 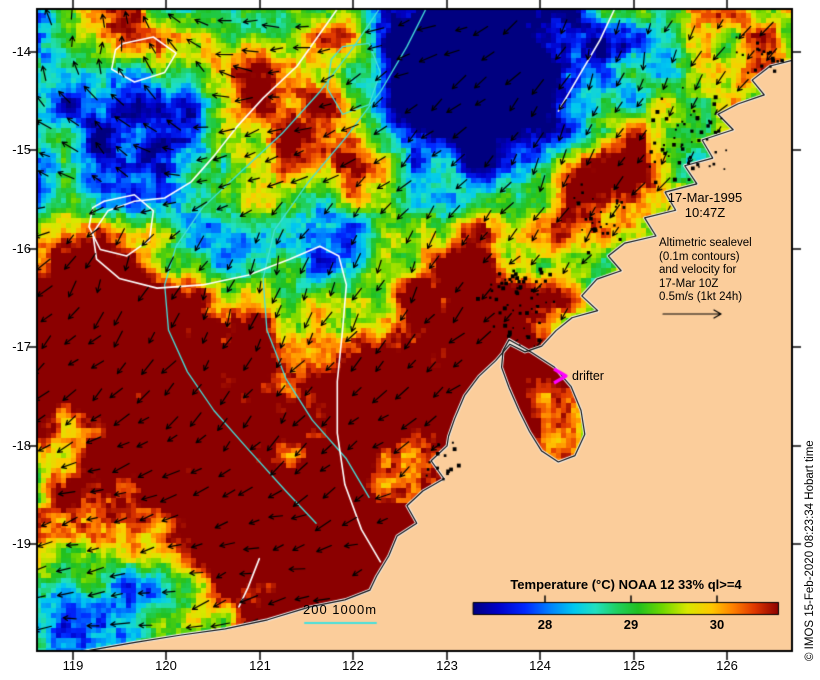 I want to click on x-axis-tick-label: 125, so click(x=634, y=665).